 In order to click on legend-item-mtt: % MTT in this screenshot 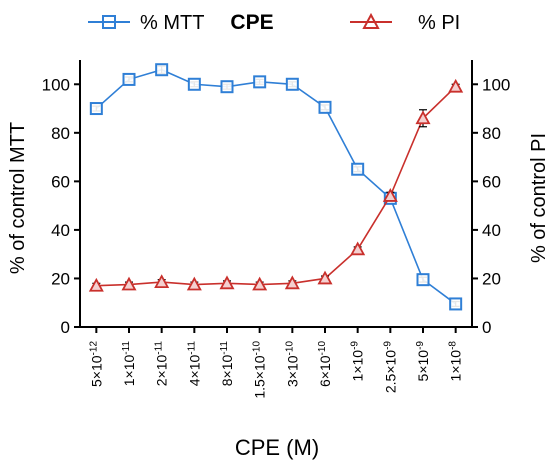, I will do `click(146, 23)`.